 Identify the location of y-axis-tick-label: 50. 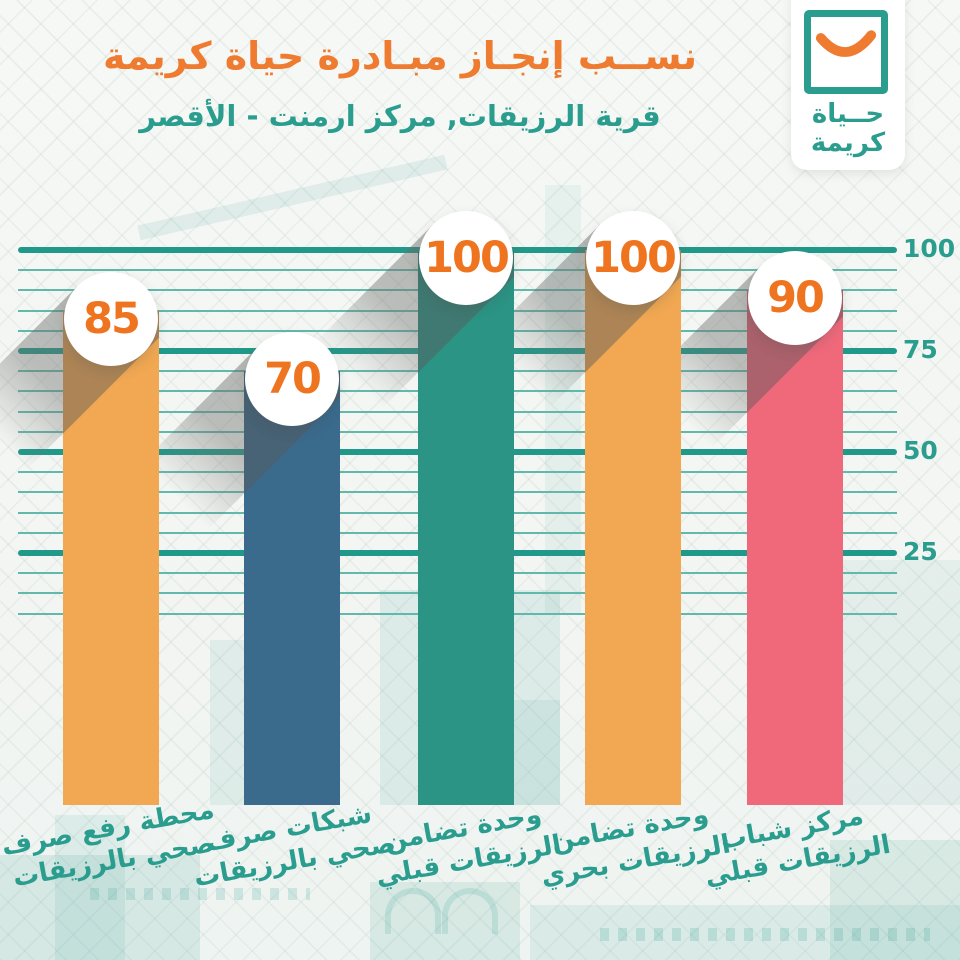
(920, 450).